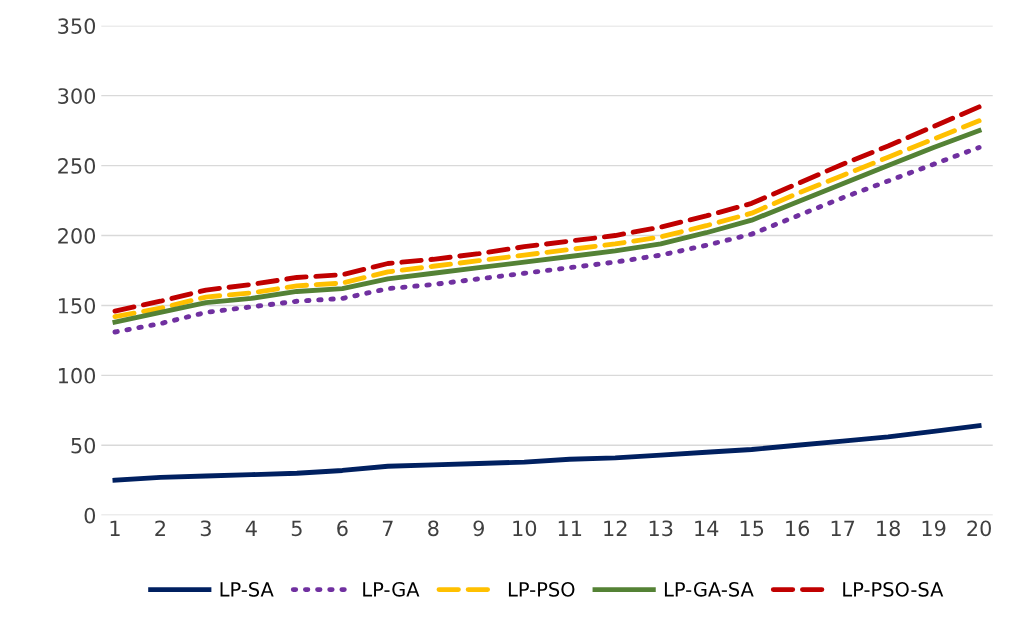  I want to click on legend-label: LP-SA, so click(247, 589).